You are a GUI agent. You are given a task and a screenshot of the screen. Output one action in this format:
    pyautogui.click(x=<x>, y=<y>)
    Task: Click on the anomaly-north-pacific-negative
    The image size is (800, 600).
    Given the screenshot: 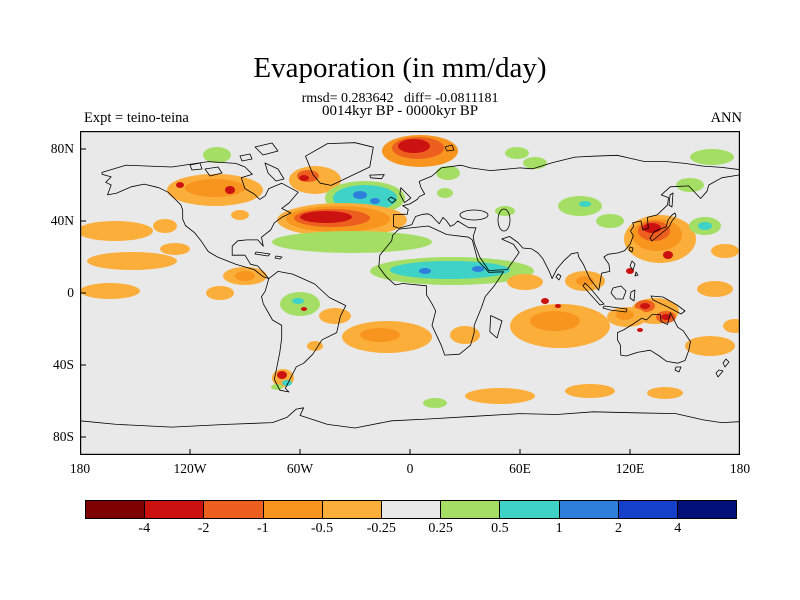 What is the action you would take?
    pyautogui.click(x=135, y=260)
    